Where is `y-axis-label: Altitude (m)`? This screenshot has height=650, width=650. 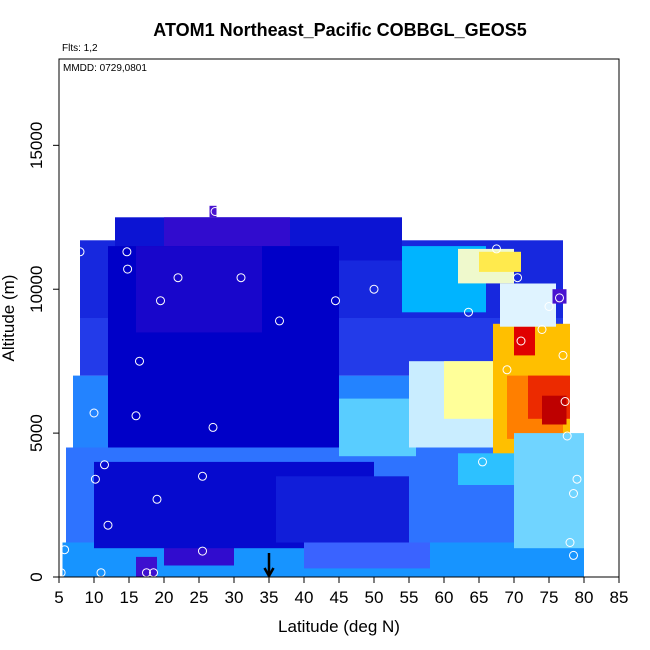
y-axis-label: Altitude (m) is located at coordinates (9, 318).